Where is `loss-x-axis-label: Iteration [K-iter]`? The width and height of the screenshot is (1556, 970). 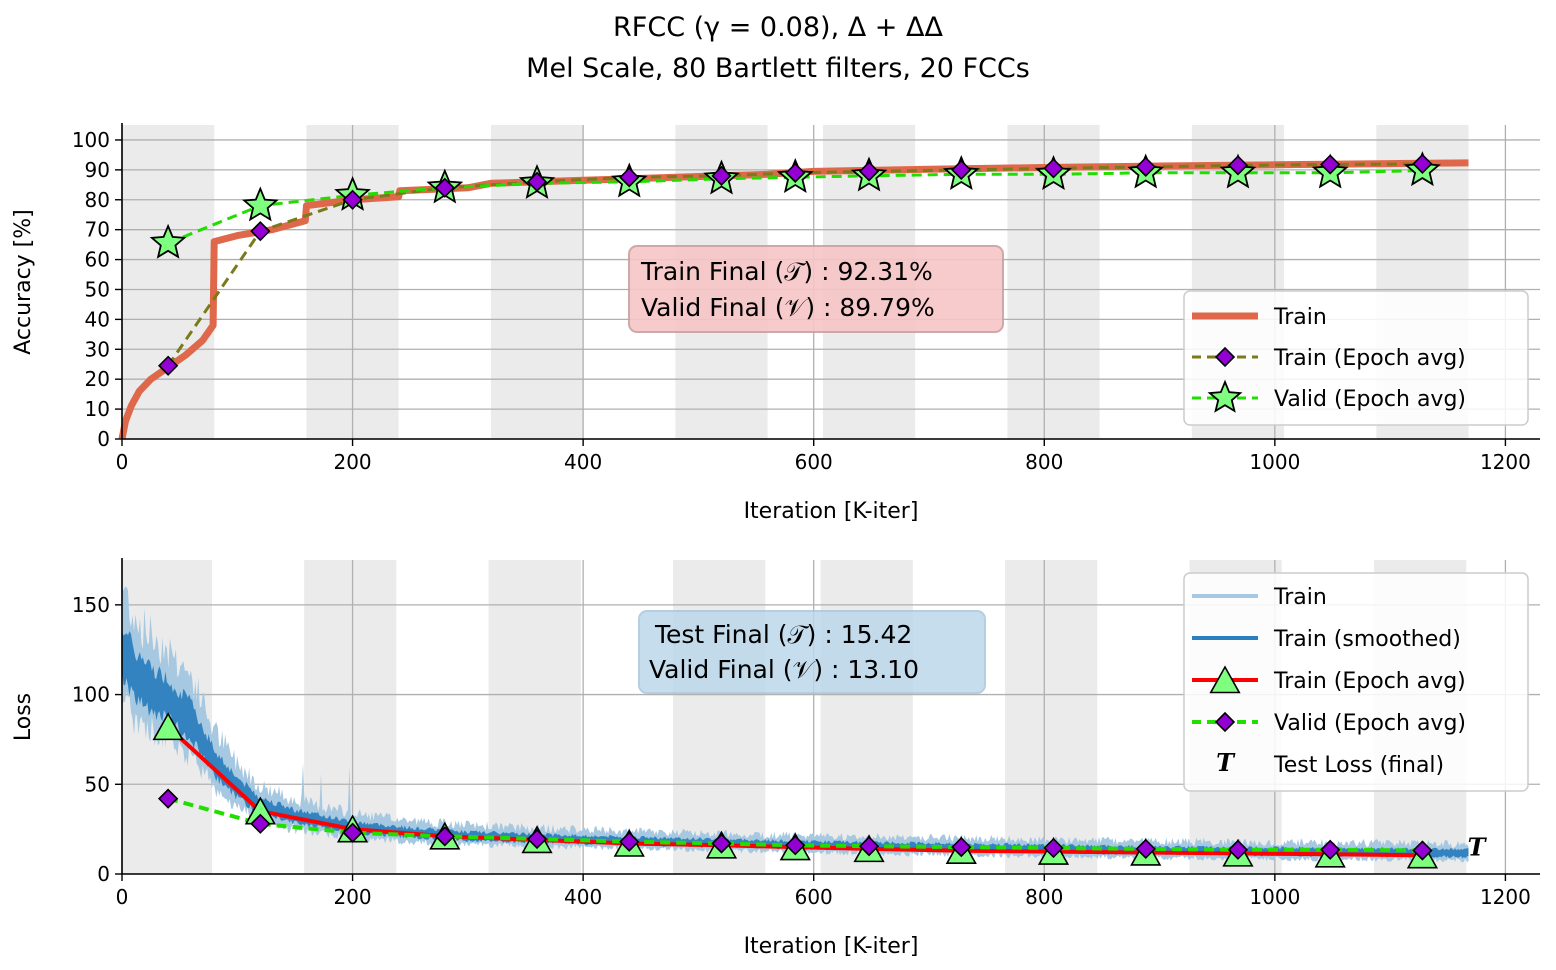
loss-x-axis-label: Iteration [K-iter] is located at coordinates (831, 946).